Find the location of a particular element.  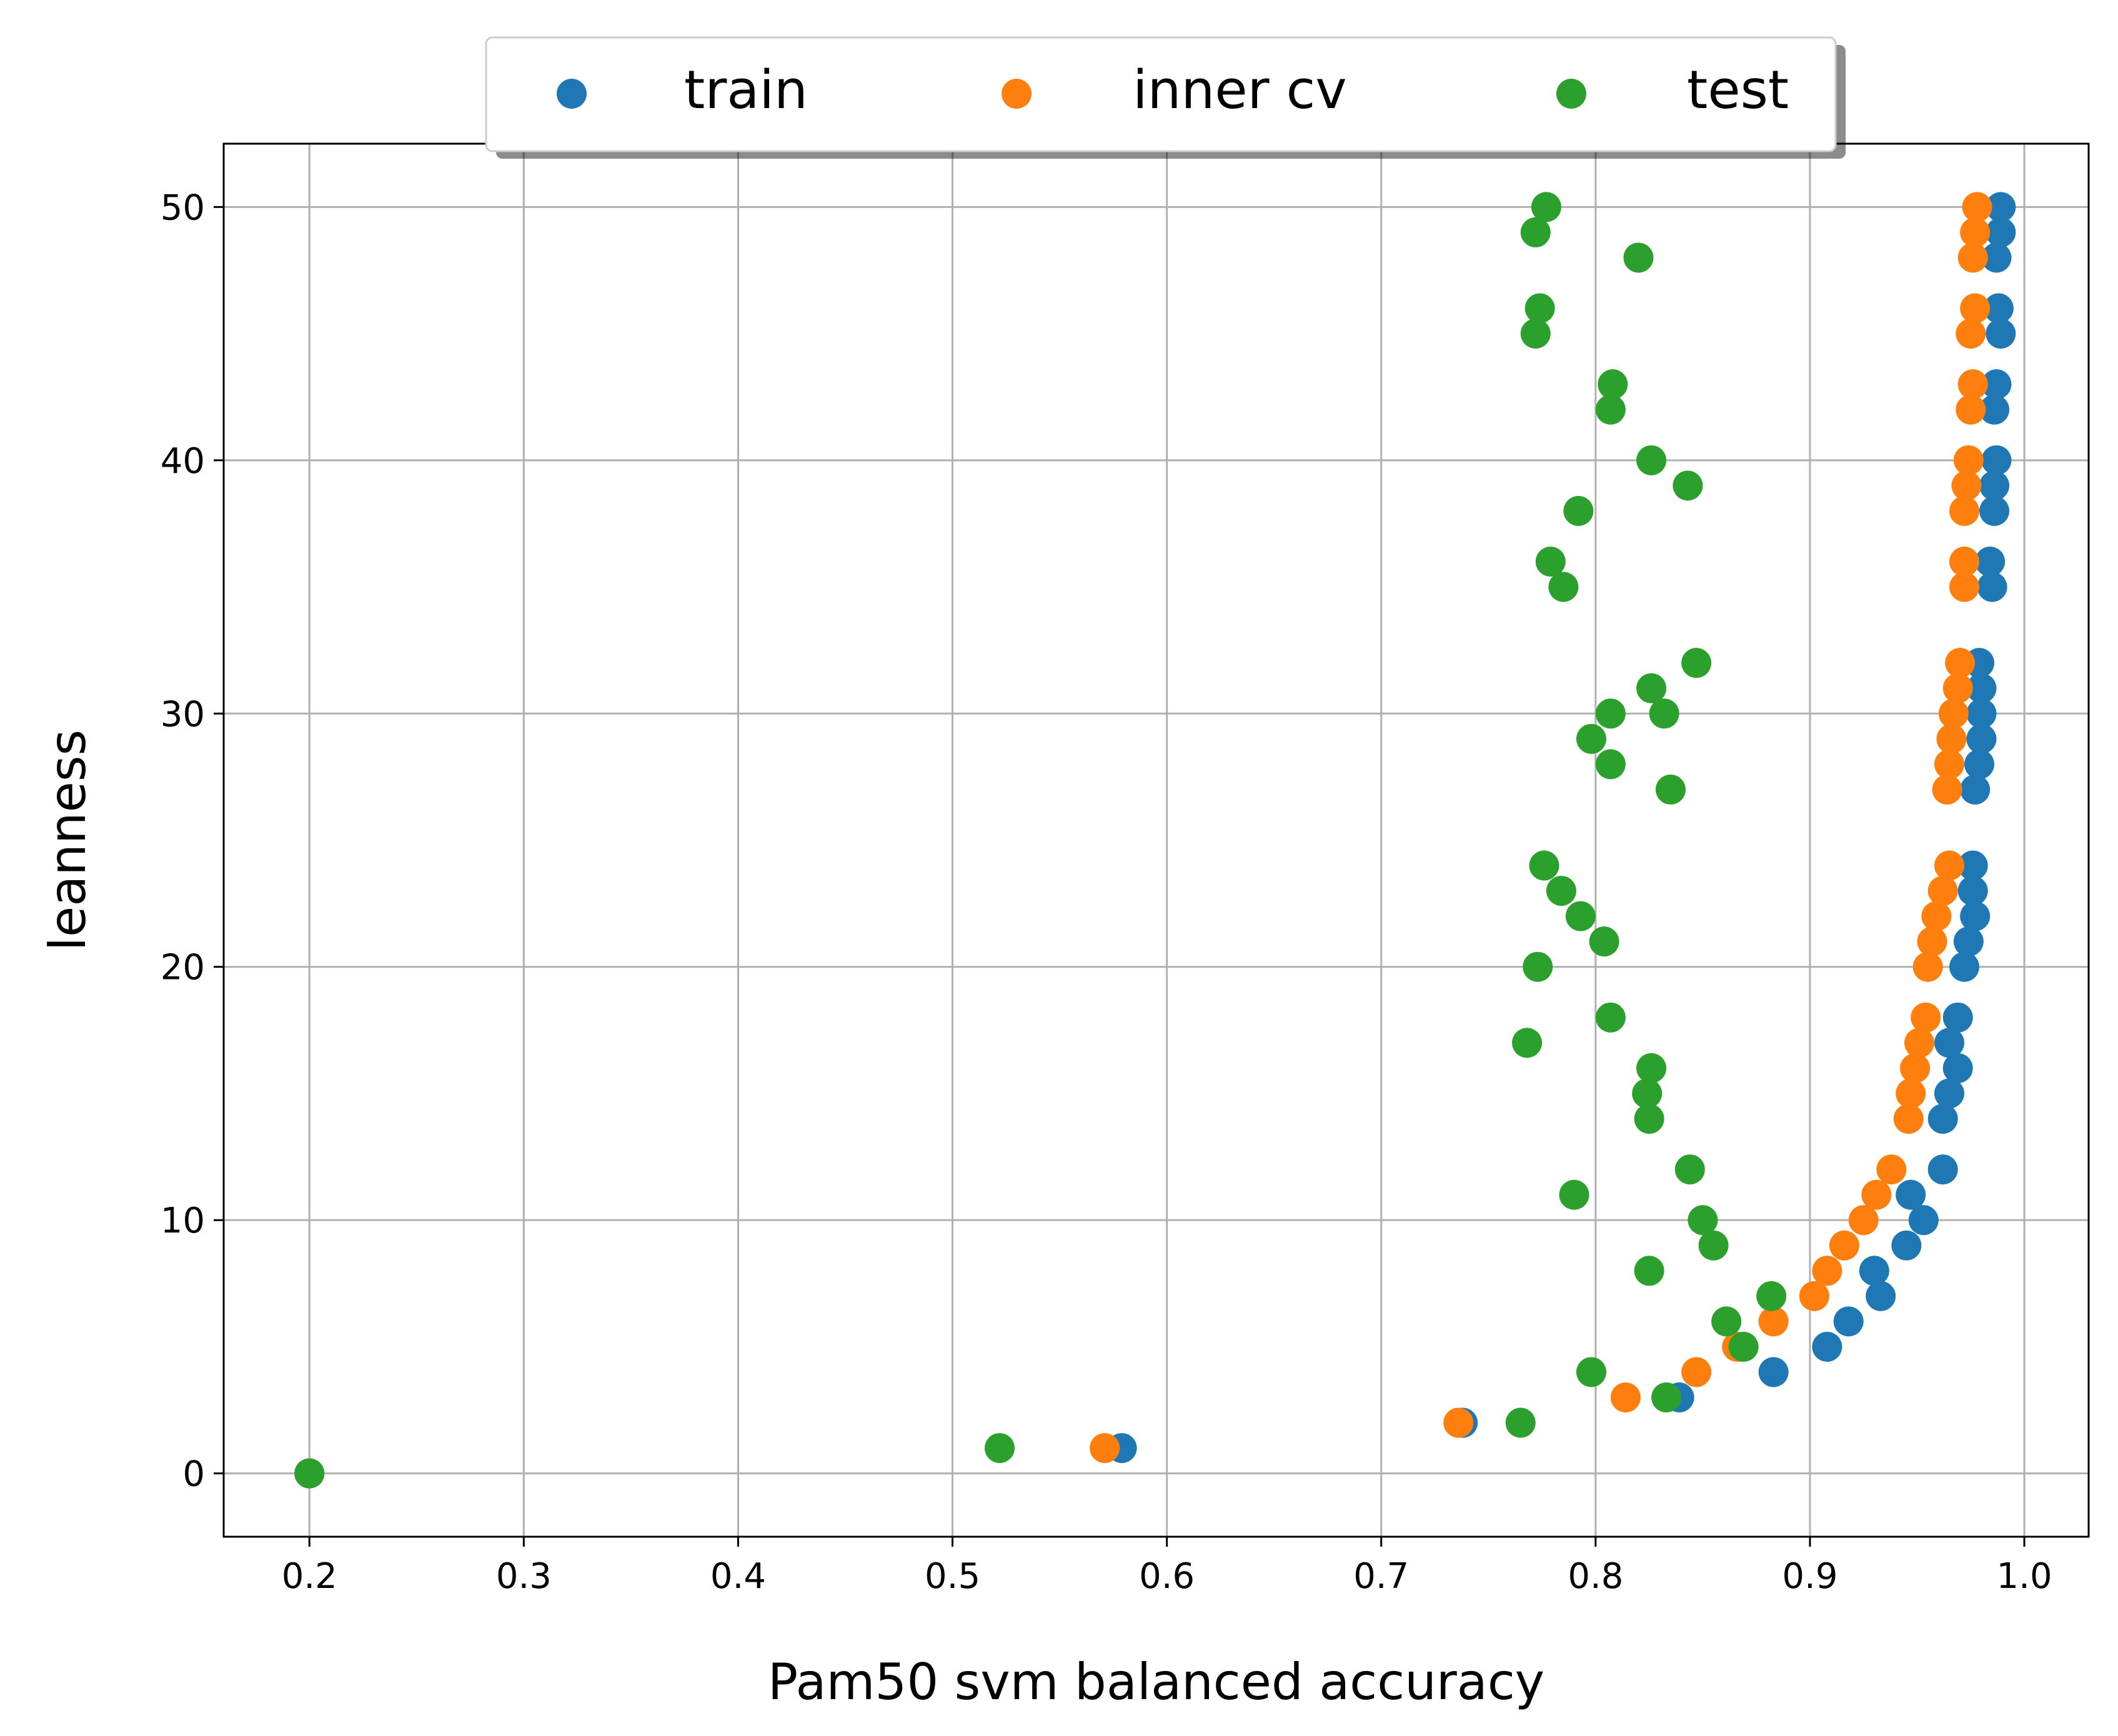

x-tick-label: 0.8 is located at coordinates (1595, 1576).